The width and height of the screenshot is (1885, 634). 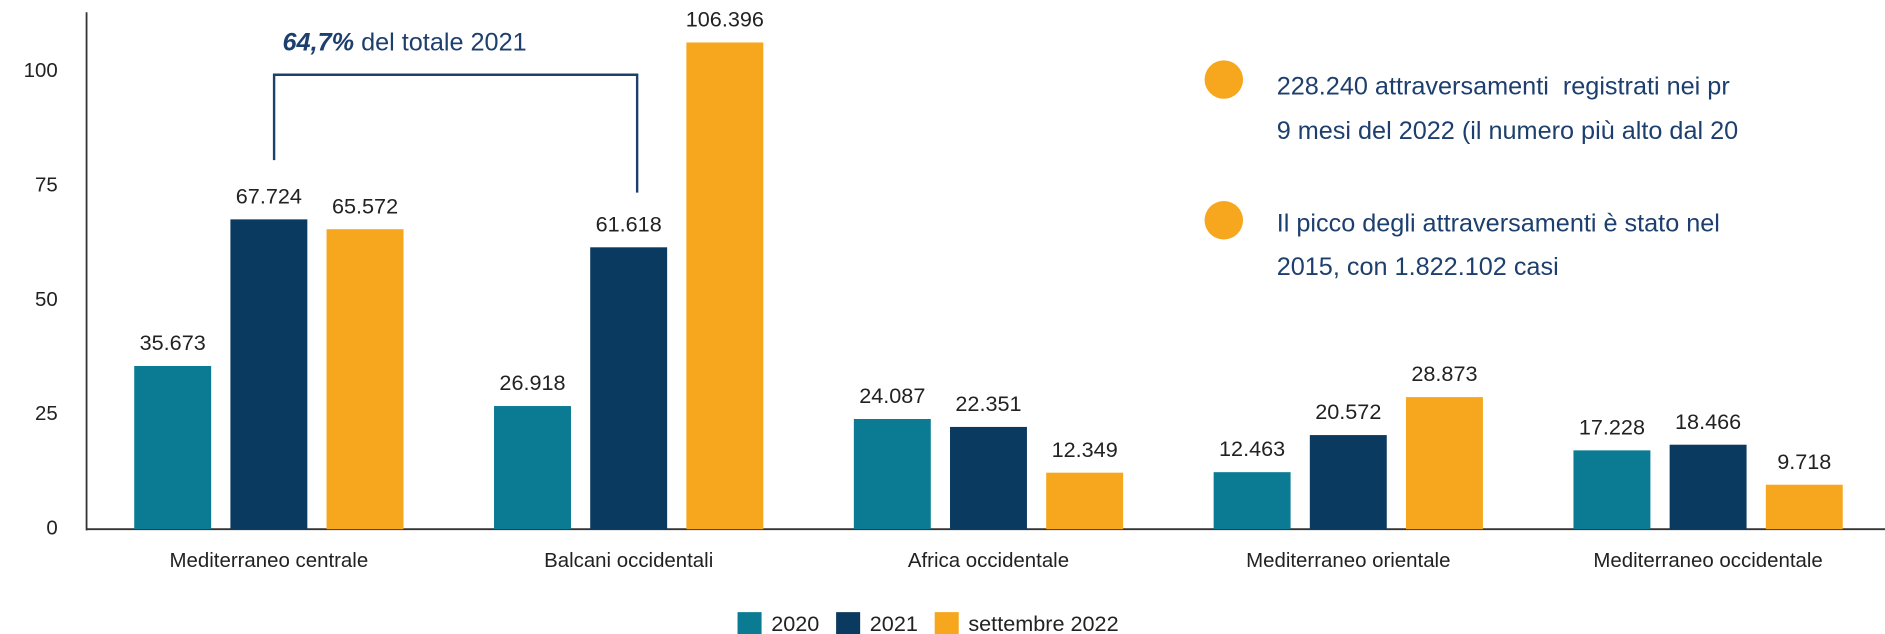 I want to click on x-tick-label: Mediterraneo occidentale, so click(x=1707, y=561).